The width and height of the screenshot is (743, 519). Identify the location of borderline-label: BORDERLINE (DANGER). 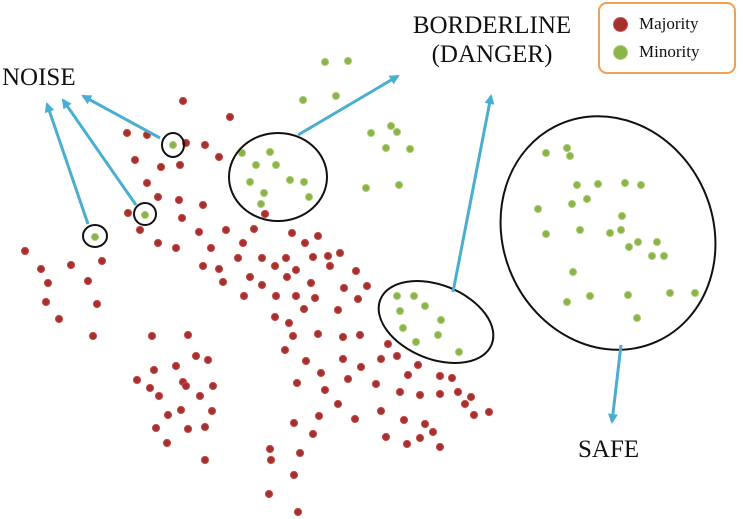
(492, 41).